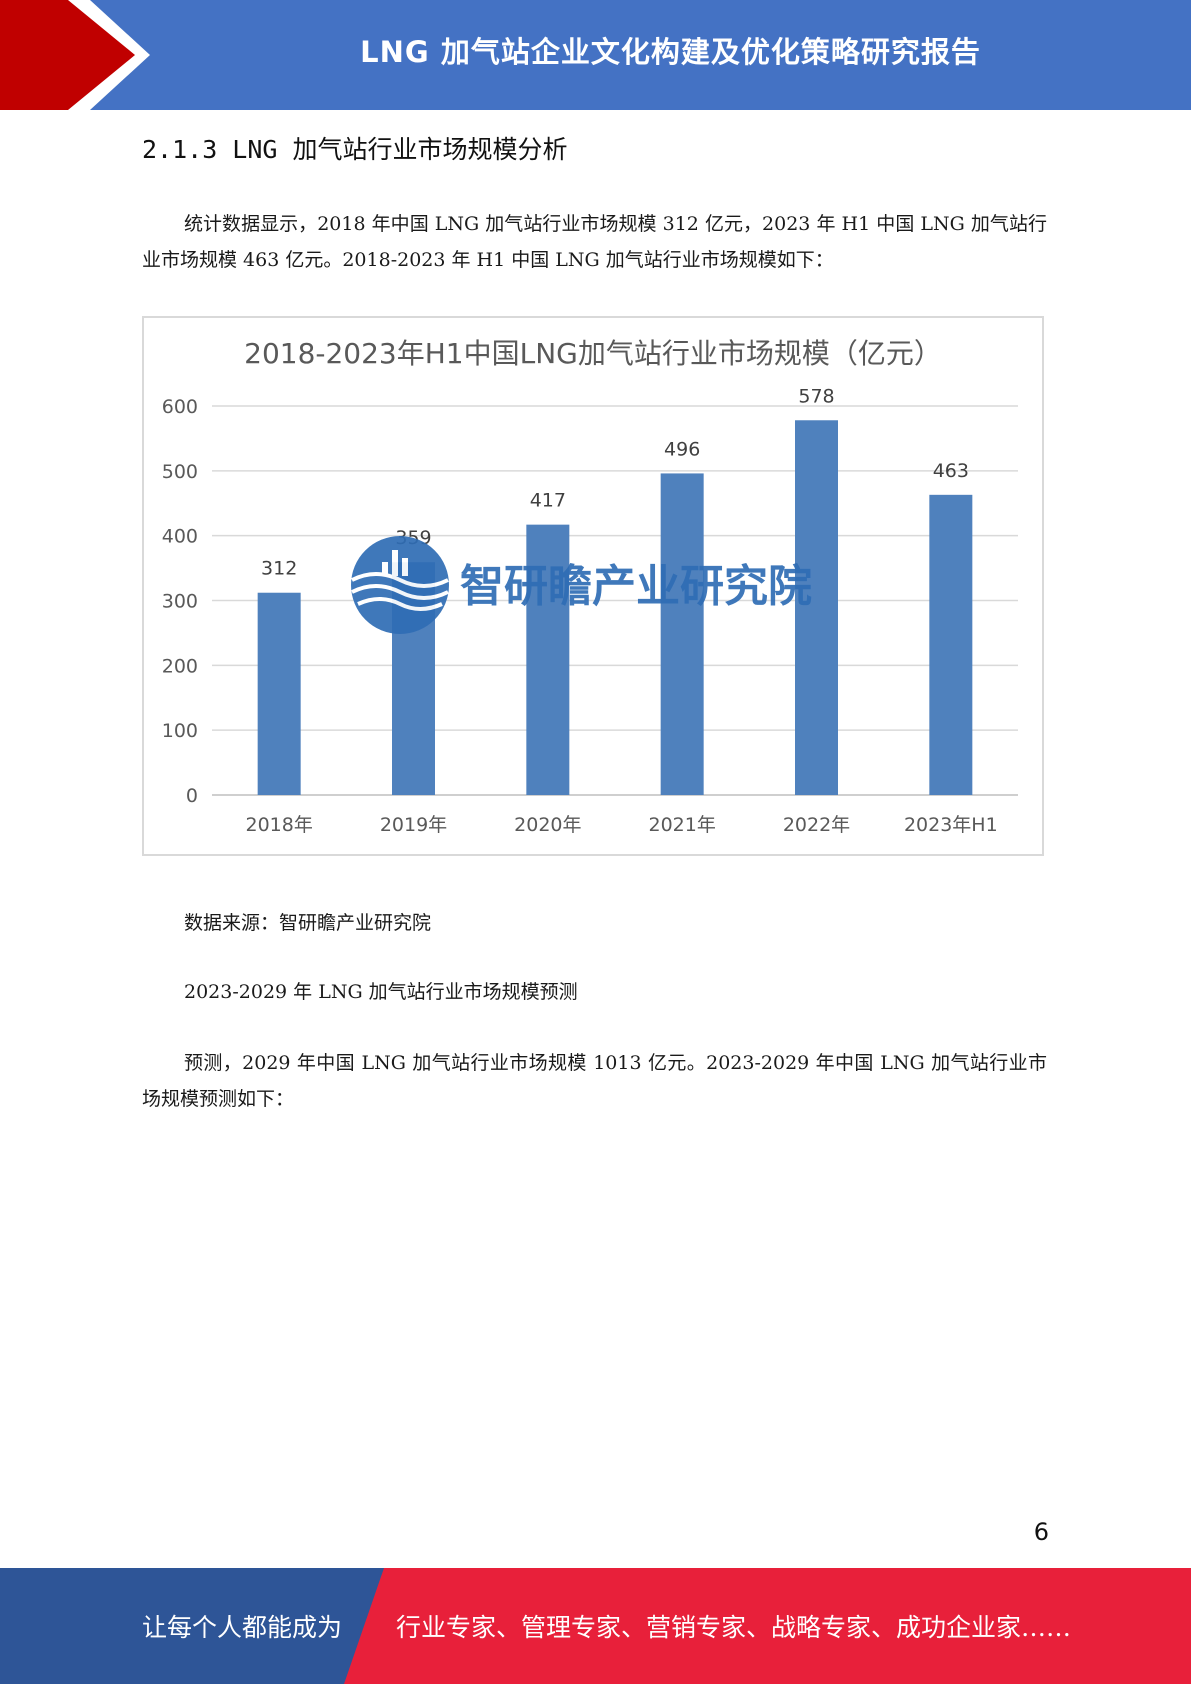 The image size is (1191, 1684). I want to click on x-tick-label: 2020年, so click(547, 825).